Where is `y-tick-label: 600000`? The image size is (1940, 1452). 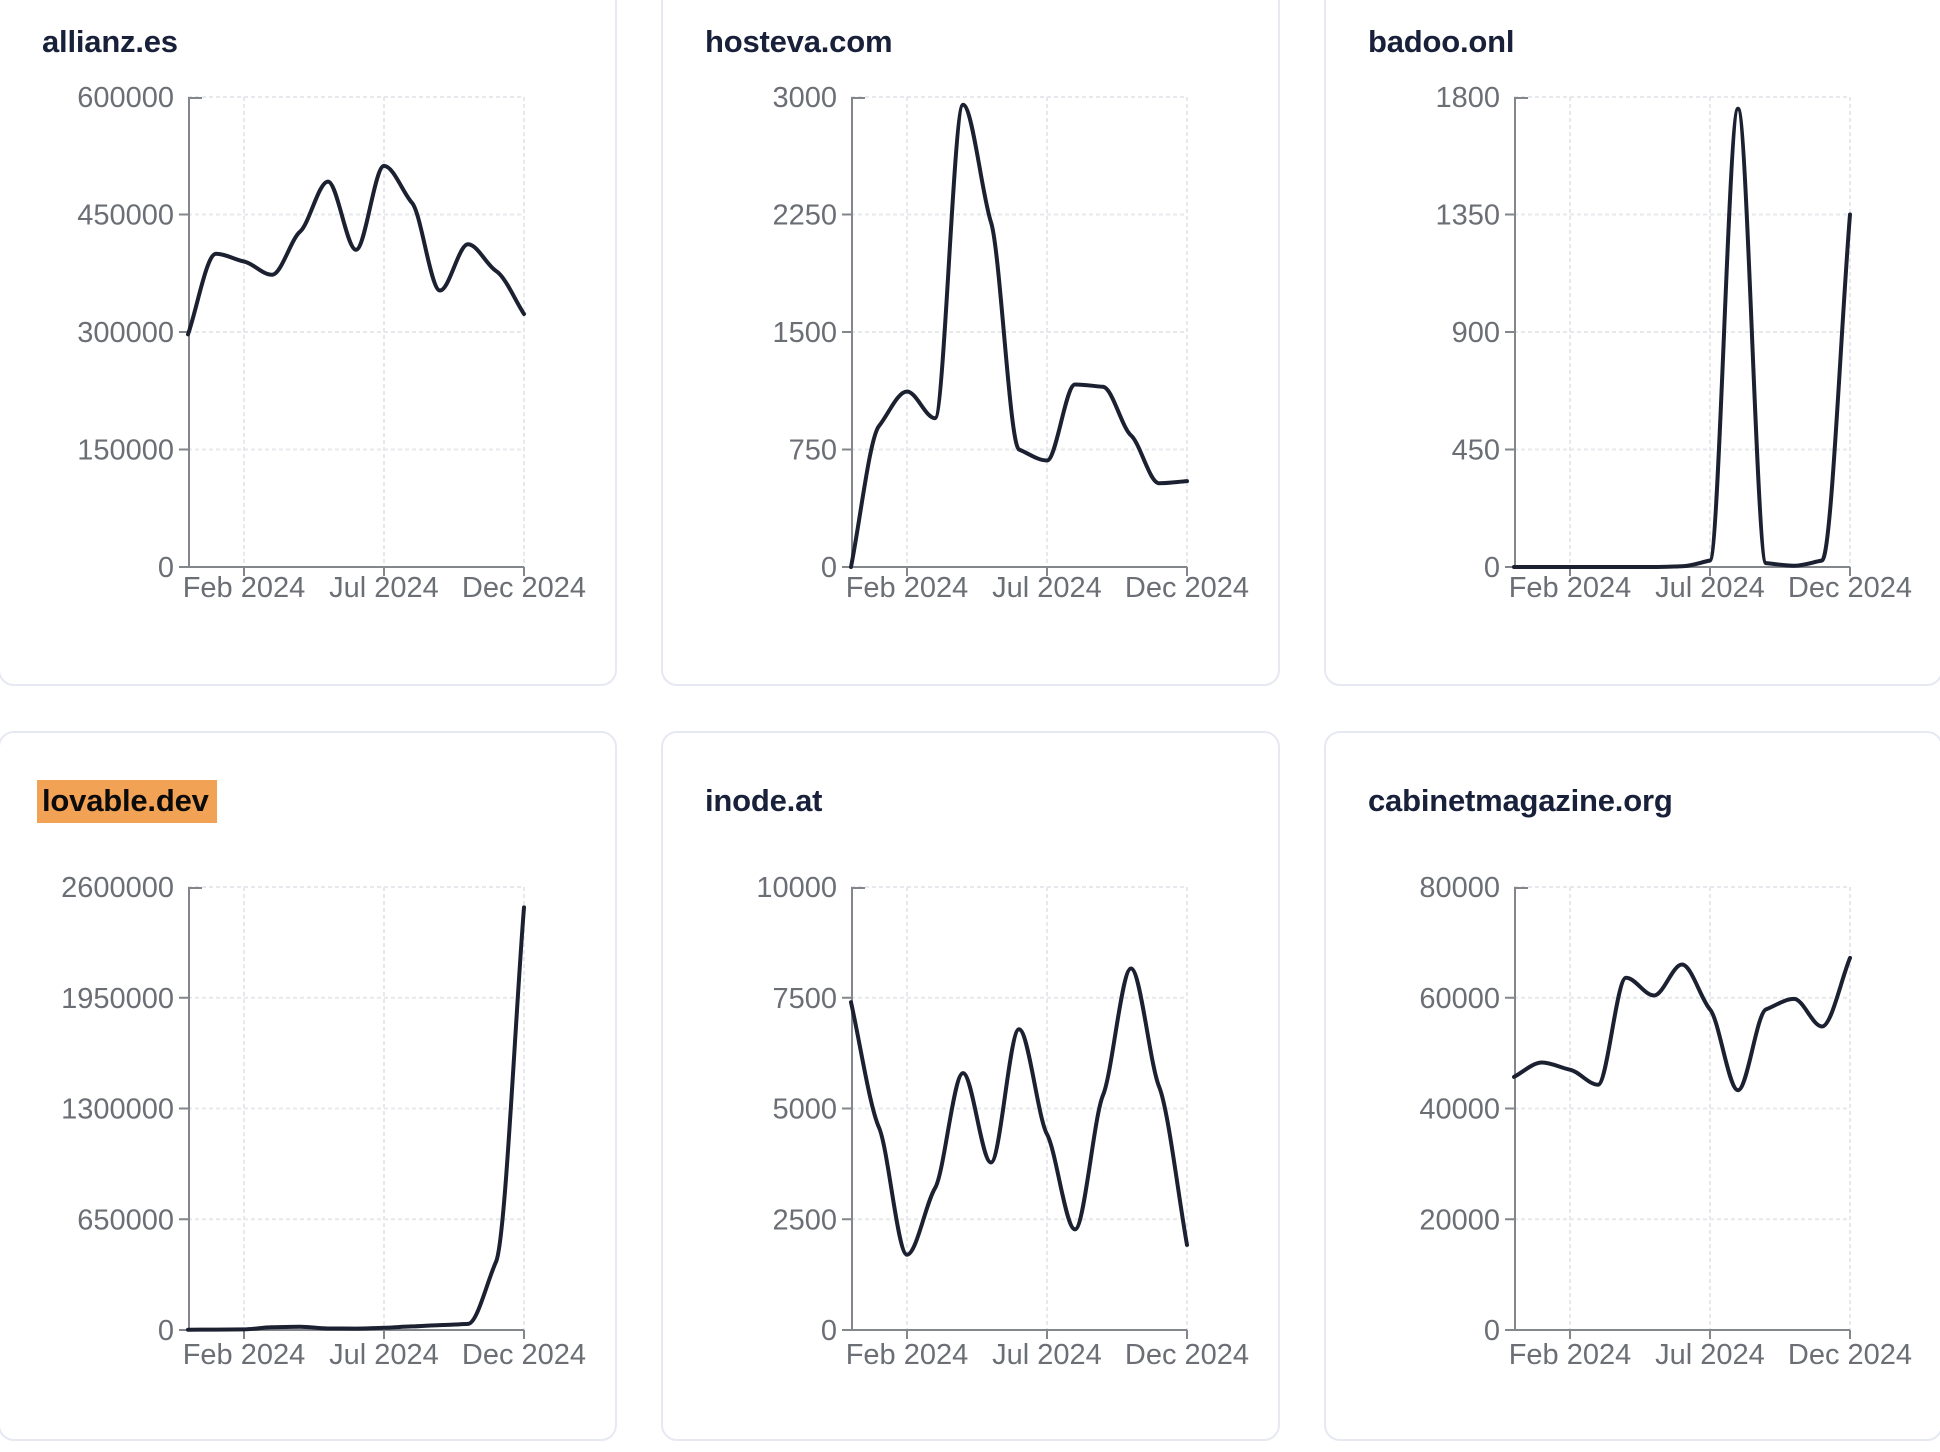
y-tick-label: 600000 is located at coordinates (125, 98).